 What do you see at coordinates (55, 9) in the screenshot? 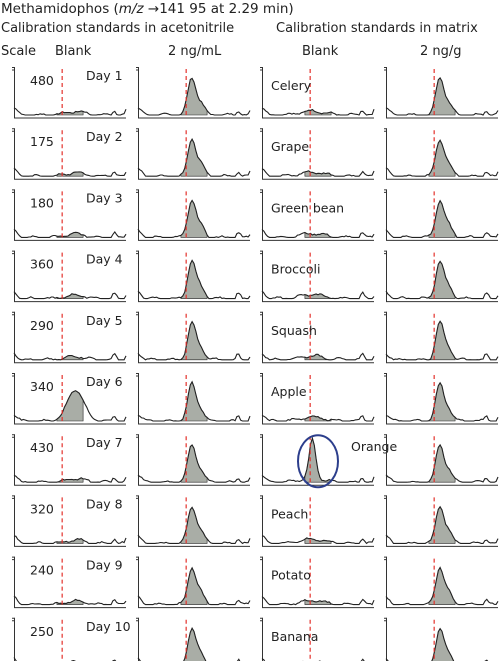
I see `title-compound: Methamidophos` at bounding box center [55, 9].